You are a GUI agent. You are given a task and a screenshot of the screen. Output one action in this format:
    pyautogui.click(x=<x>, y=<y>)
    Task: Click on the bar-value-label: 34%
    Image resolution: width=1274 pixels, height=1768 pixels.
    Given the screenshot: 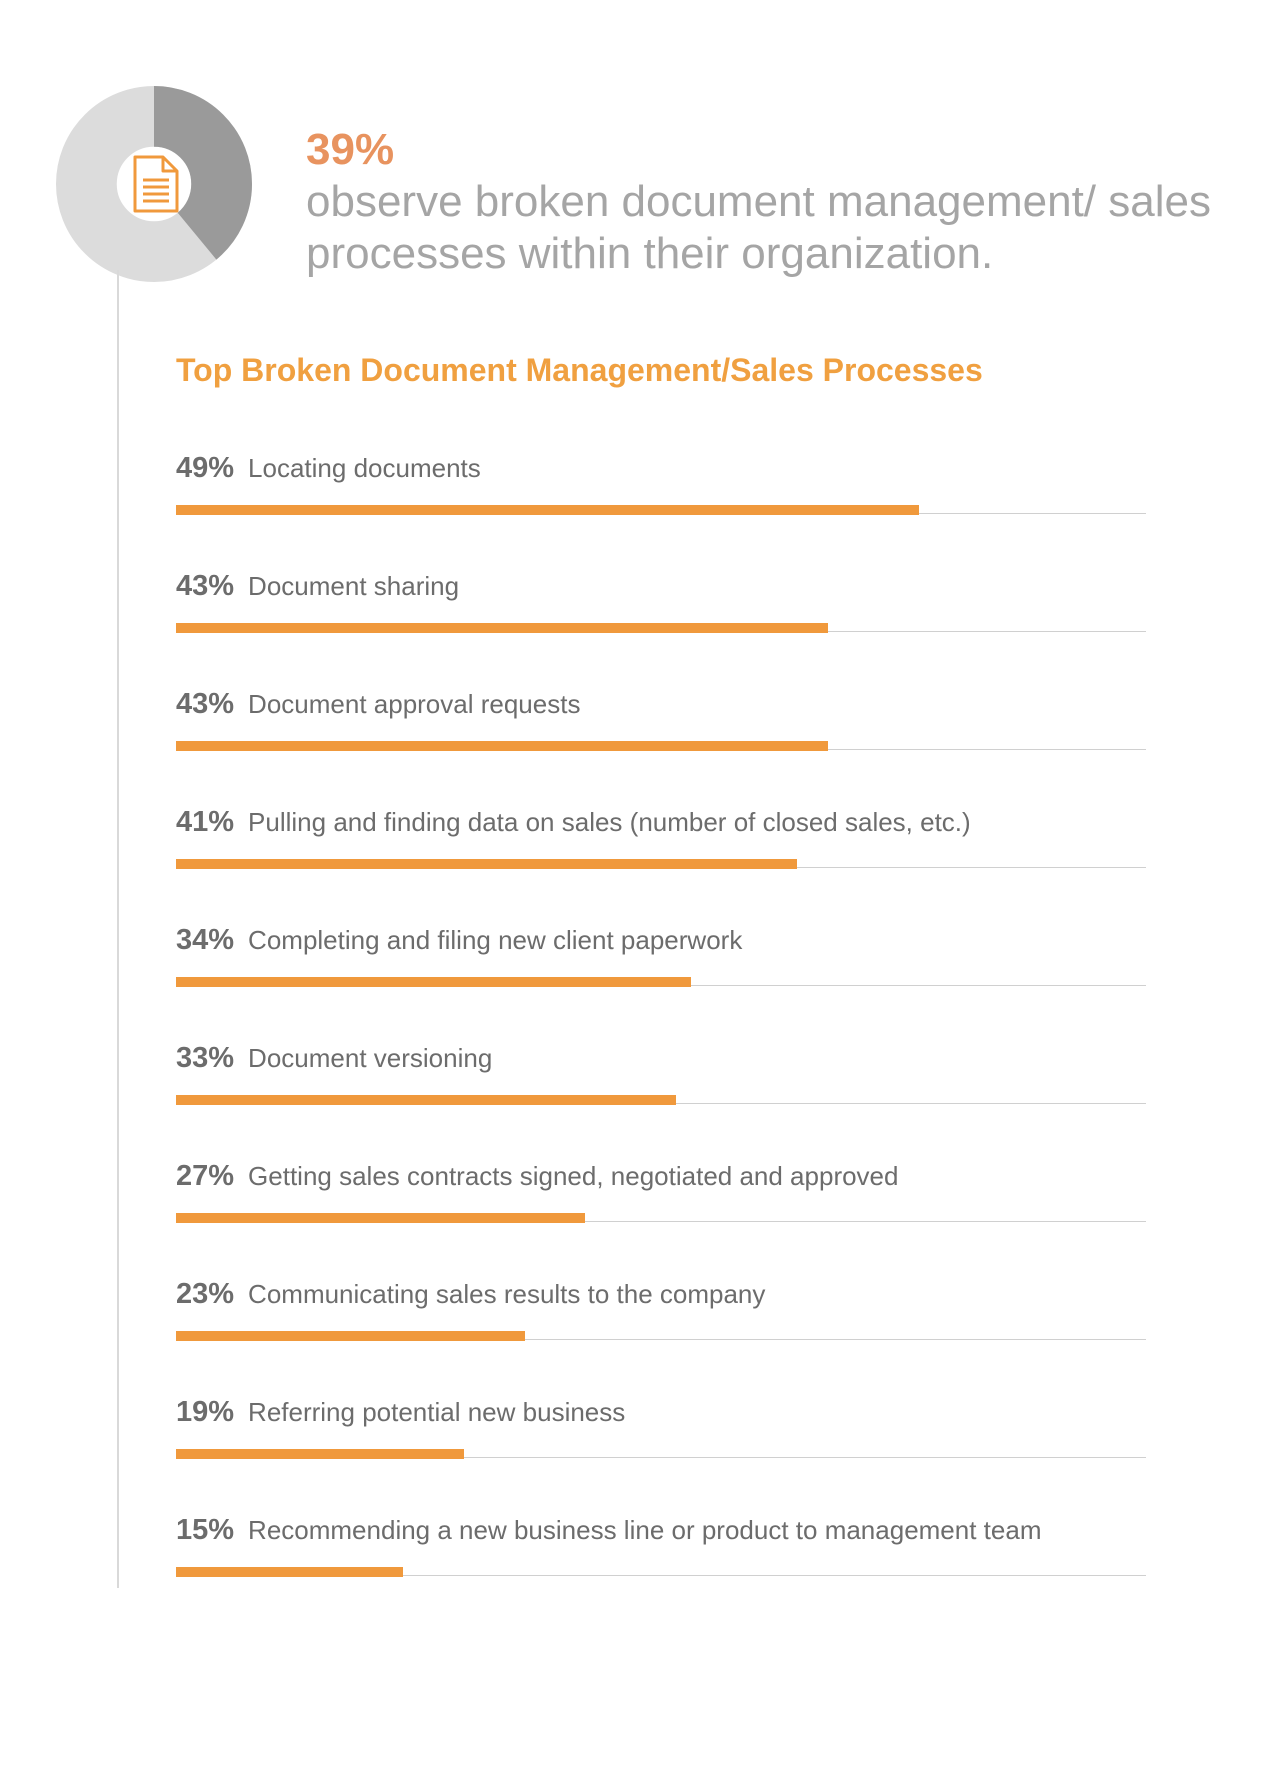 What is the action you would take?
    pyautogui.click(x=205, y=940)
    